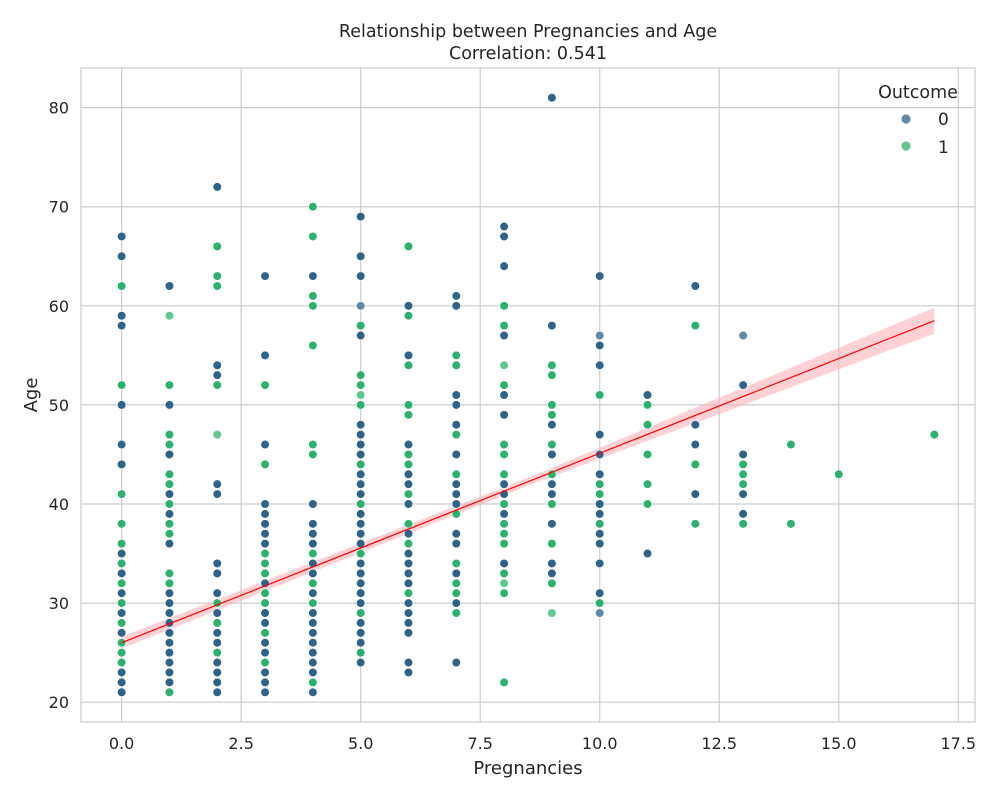 The height and width of the screenshot is (804, 1000). Describe the element at coordinates (528, 32) in the screenshot. I see `chart-title: Relationship between Pregnancies and Age` at that location.